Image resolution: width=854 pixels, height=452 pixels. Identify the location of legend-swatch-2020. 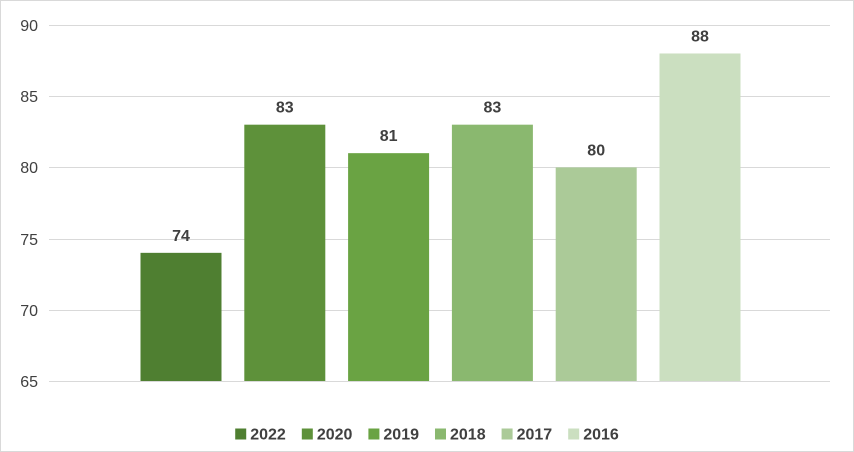
(307, 434).